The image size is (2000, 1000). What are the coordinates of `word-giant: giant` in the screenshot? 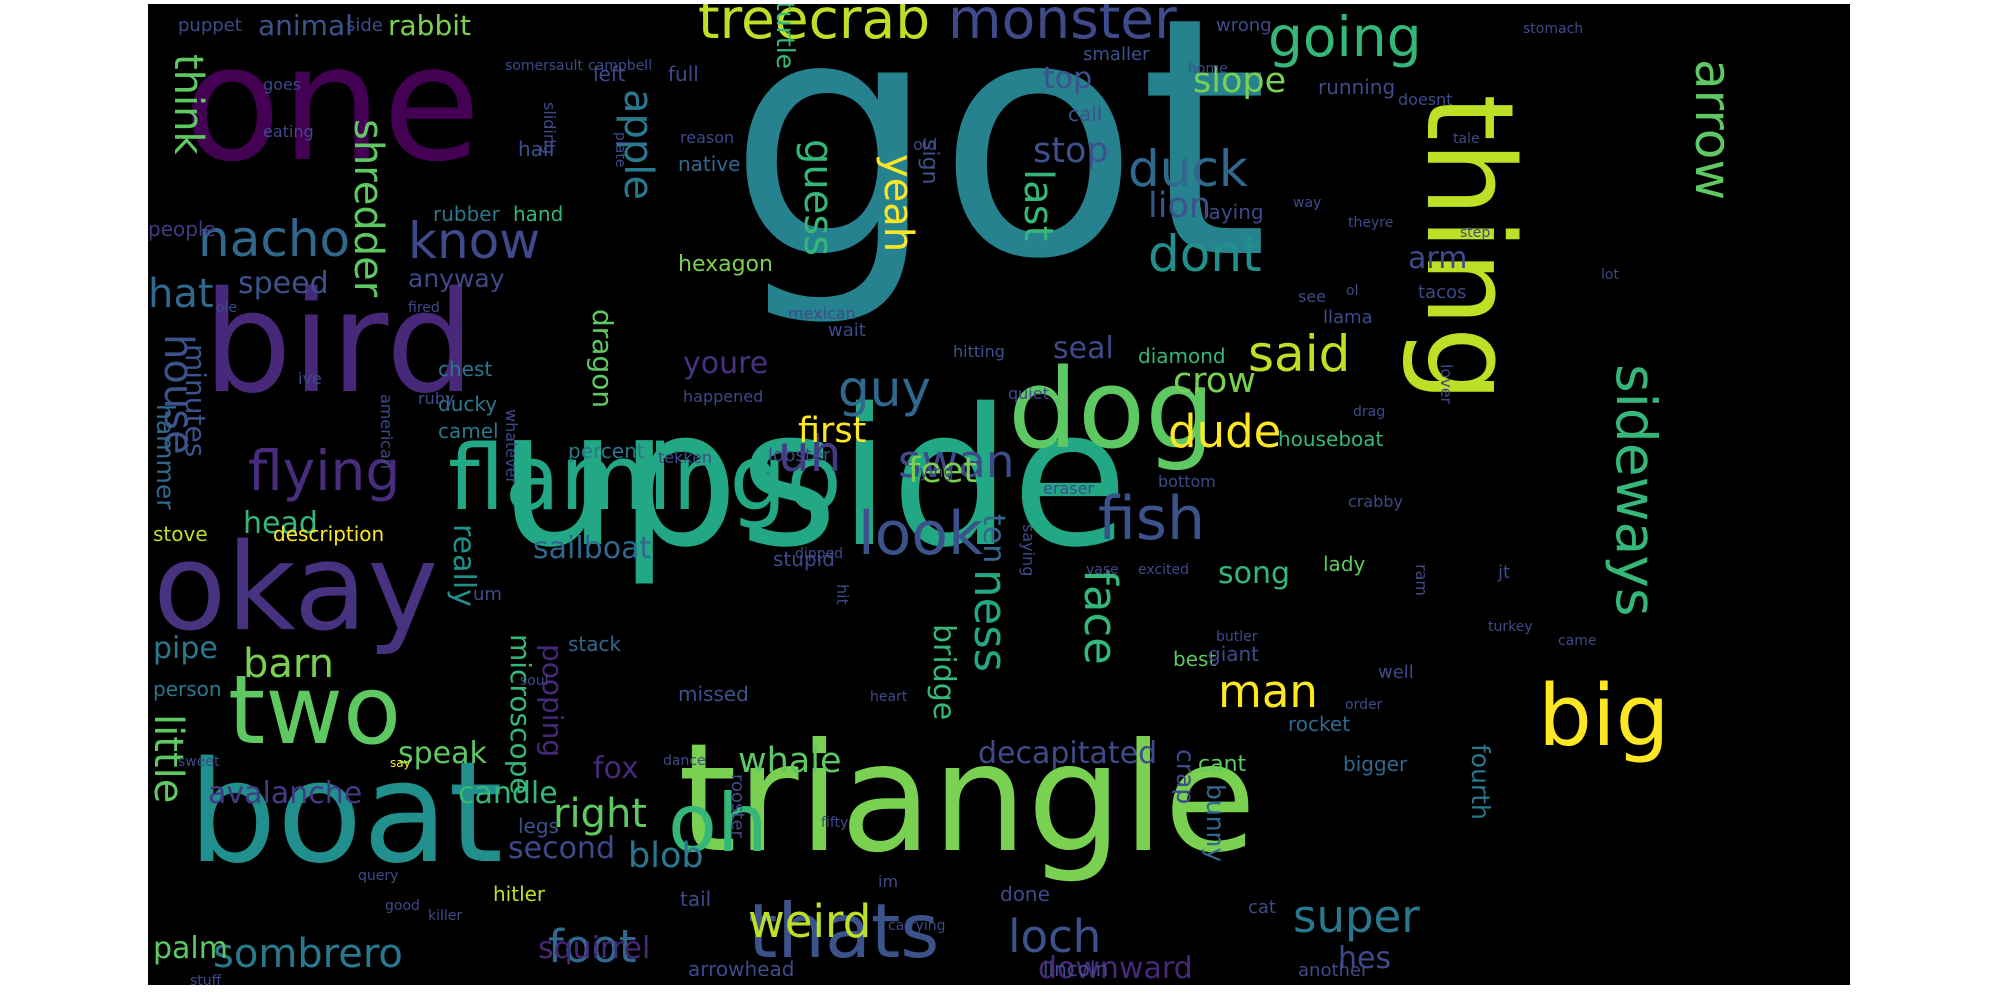 It's located at (1234, 654).